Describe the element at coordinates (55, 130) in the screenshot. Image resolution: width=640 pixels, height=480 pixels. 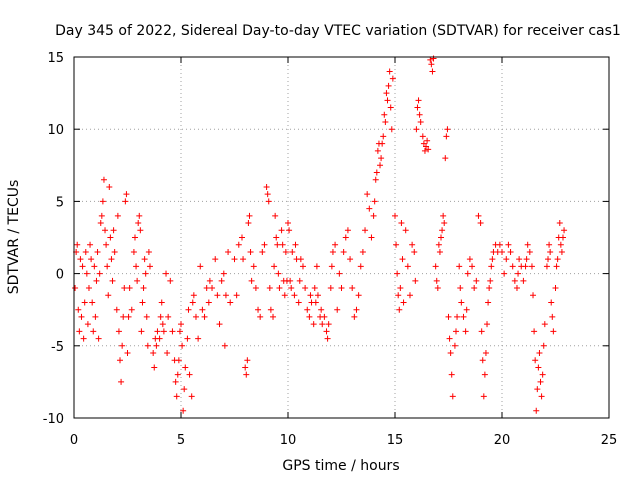
I see `y-tick-label: 10` at that location.